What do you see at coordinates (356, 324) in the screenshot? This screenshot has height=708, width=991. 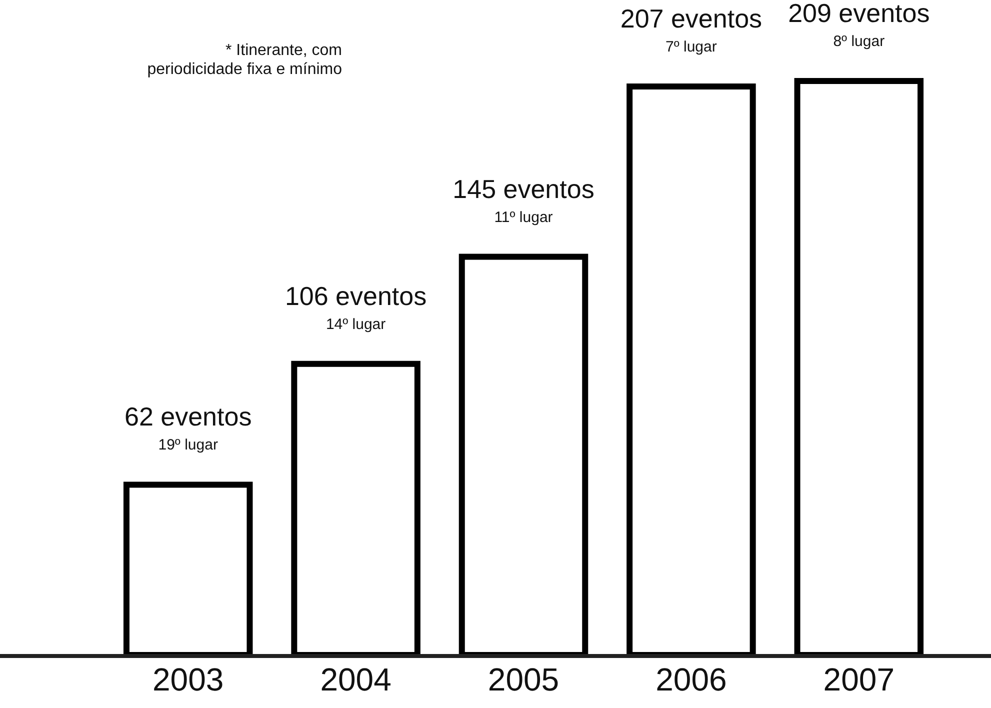 I see `annotation: 14º lugar` at bounding box center [356, 324].